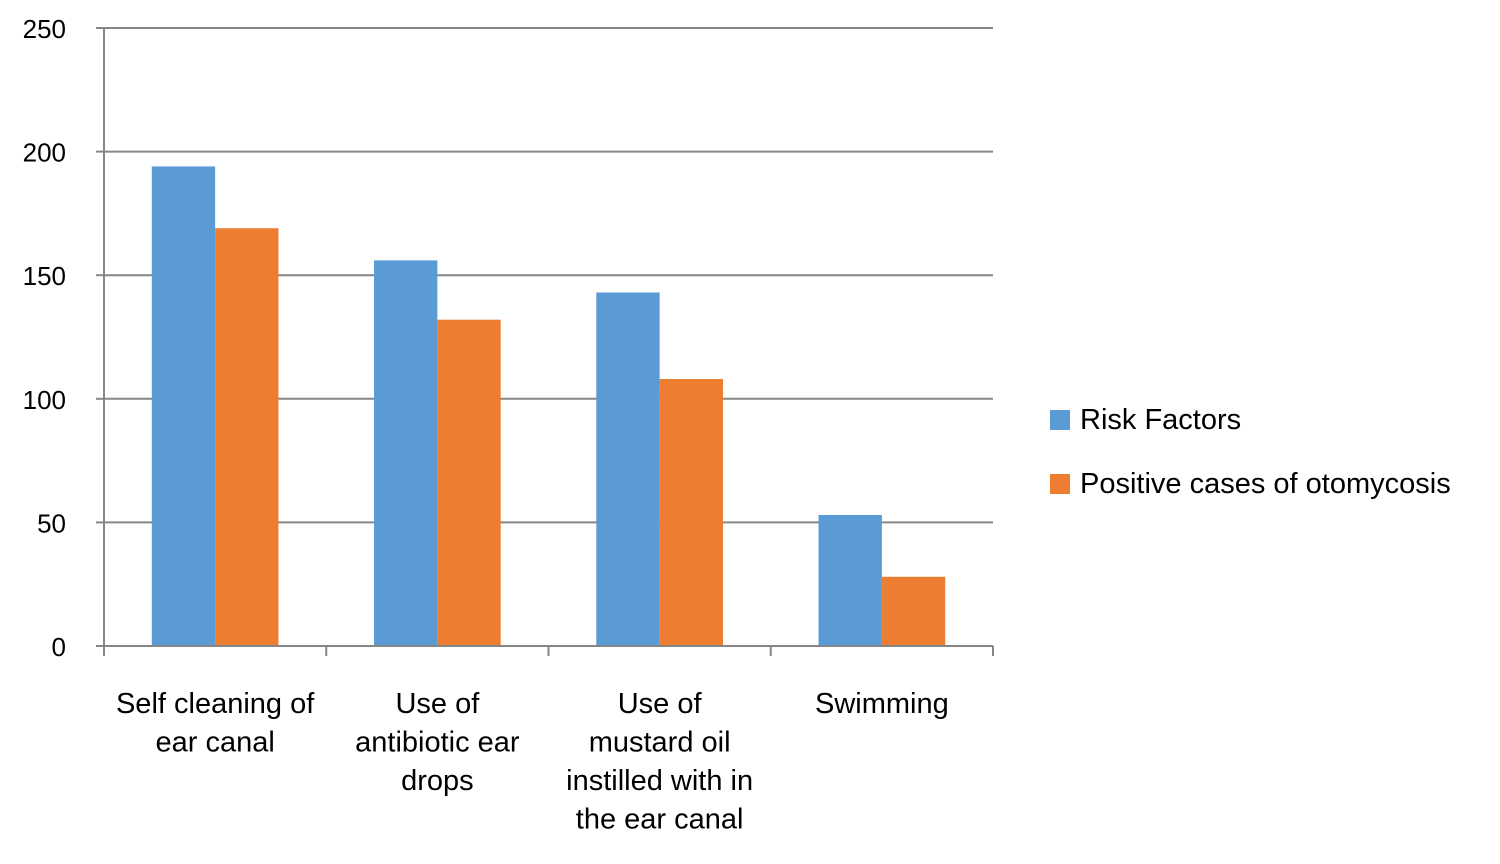 The height and width of the screenshot is (864, 1500). I want to click on y-tick-label: 250, so click(44, 29).